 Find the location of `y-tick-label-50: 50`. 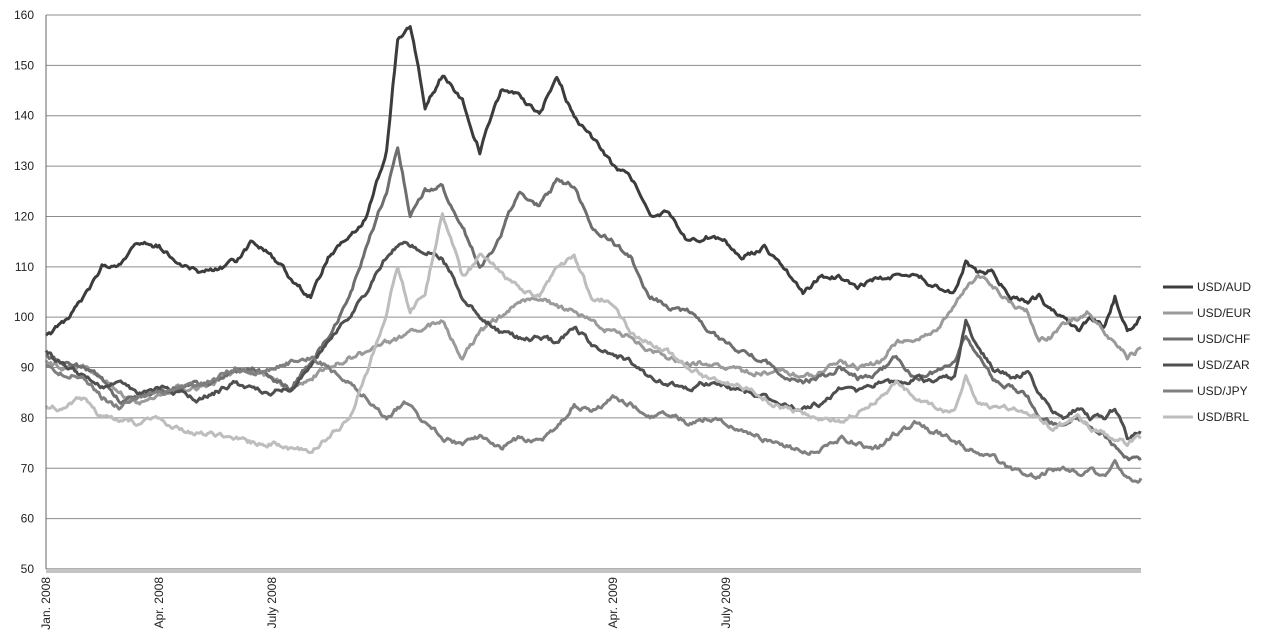

y-tick-label-50: 50 is located at coordinates (28, 569).